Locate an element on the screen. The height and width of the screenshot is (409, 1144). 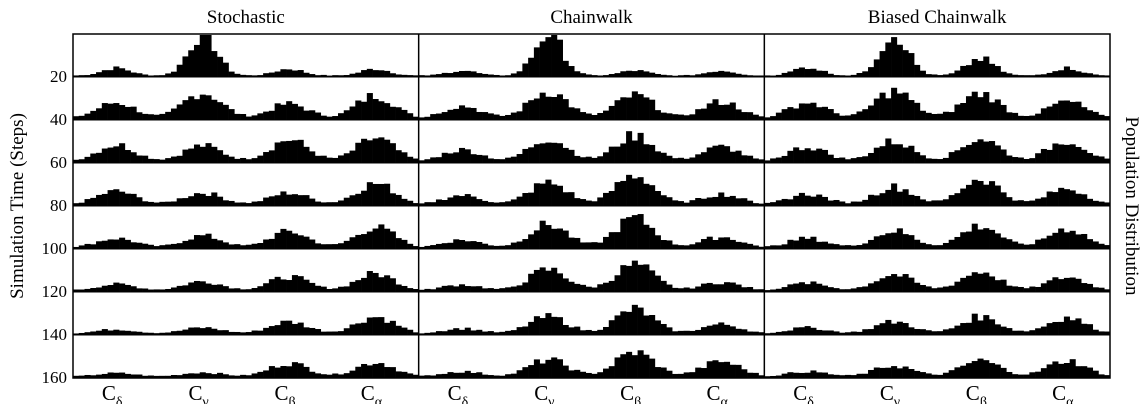
x-tick-label: Cδ is located at coordinates (803, 392).